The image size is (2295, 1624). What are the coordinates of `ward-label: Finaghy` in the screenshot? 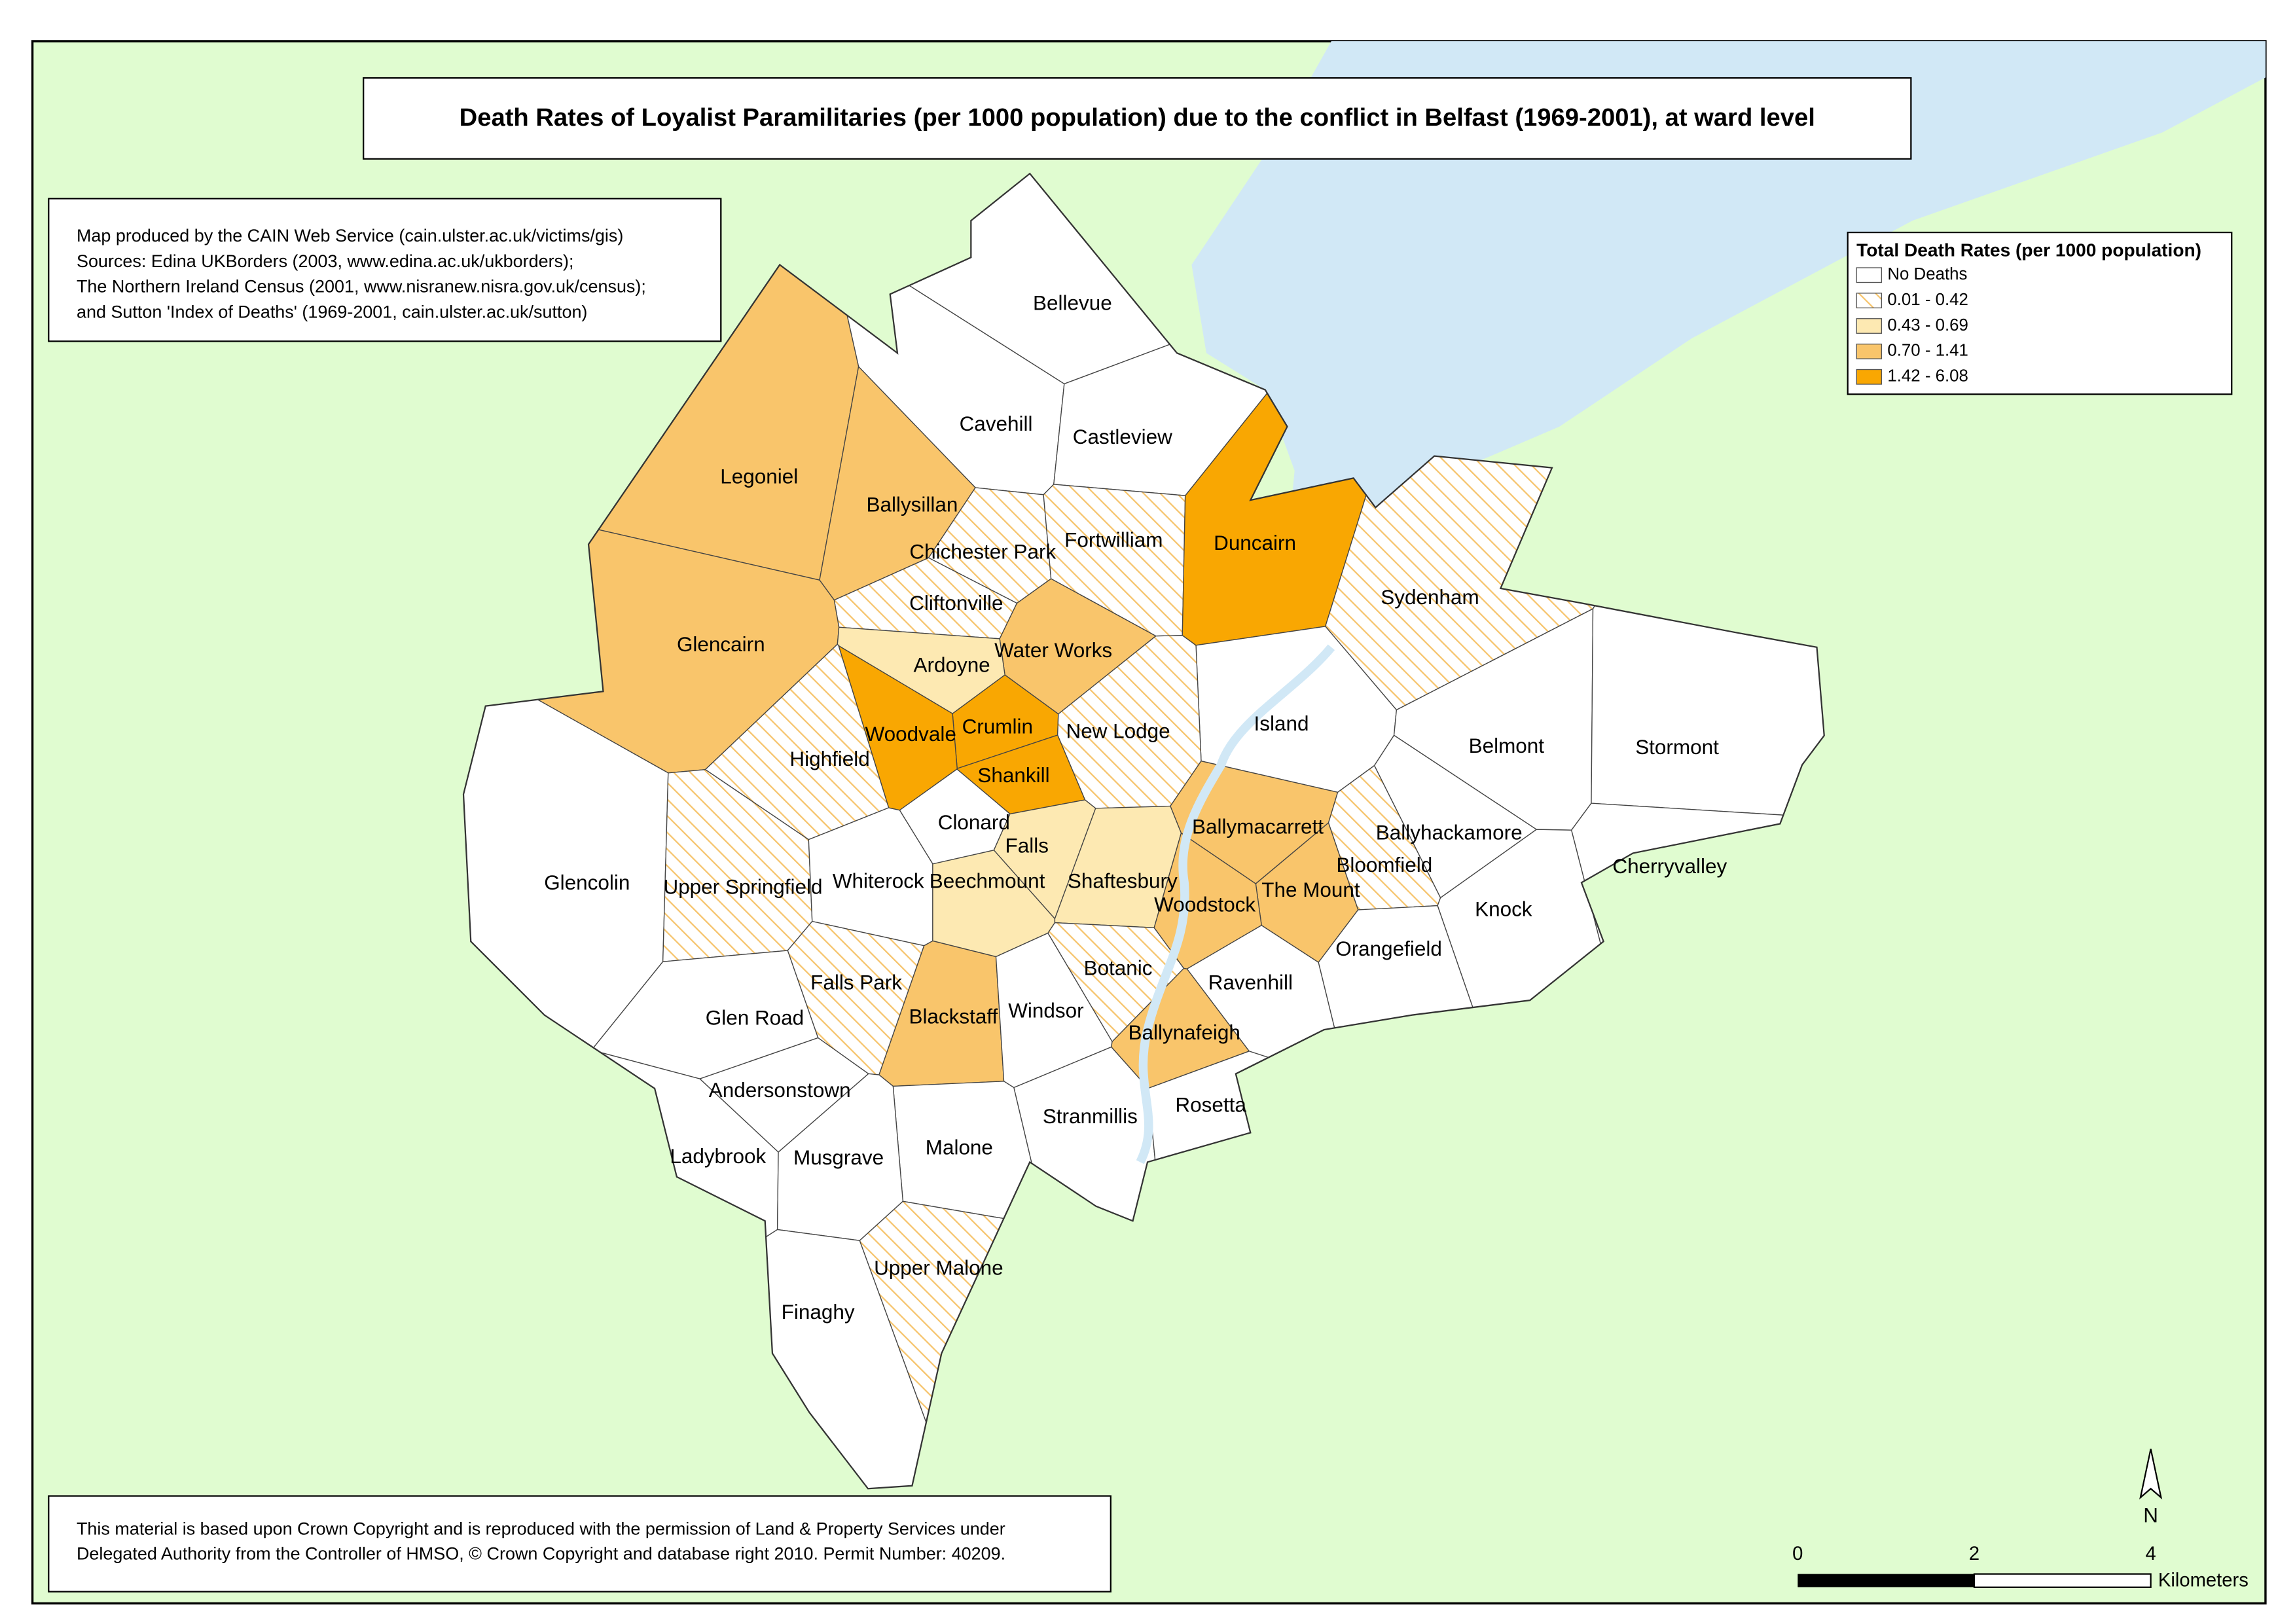 It's located at (819, 1312).